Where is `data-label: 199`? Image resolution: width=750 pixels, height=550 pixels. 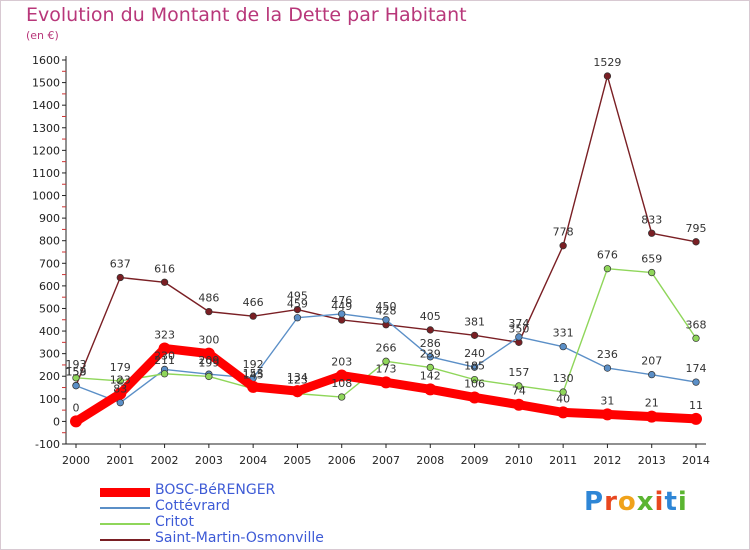 data-label: 199 is located at coordinates (208, 362).